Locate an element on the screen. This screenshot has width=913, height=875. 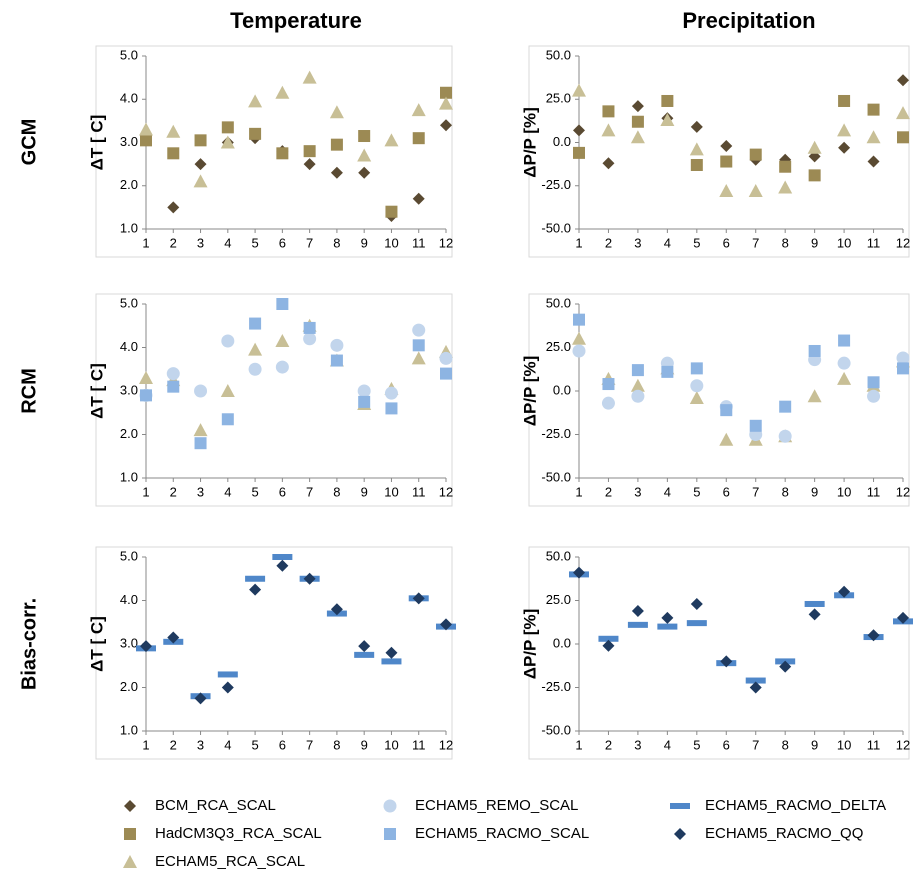
legend-label: ECHAM5_RCA_SCAL is located at coordinates (230, 861).